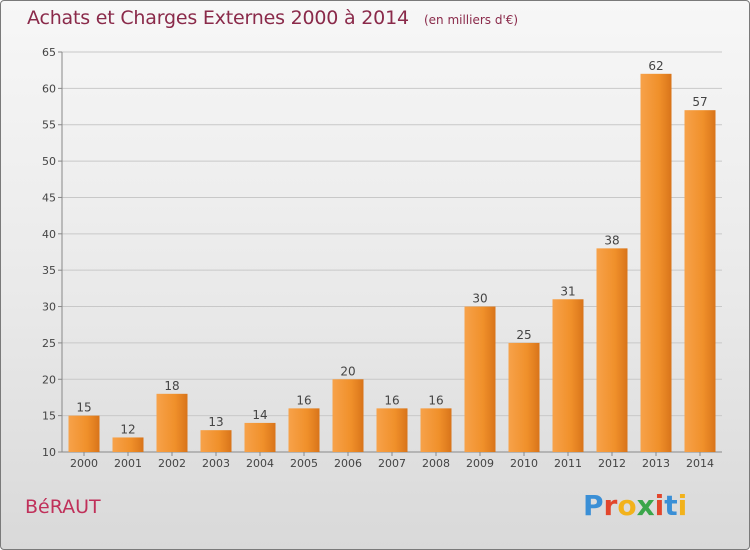 Image resolution: width=750 pixels, height=550 pixels. What do you see at coordinates (700, 463) in the screenshot?
I see `x-tick-label: 2014` at bounding box center [700, 463].